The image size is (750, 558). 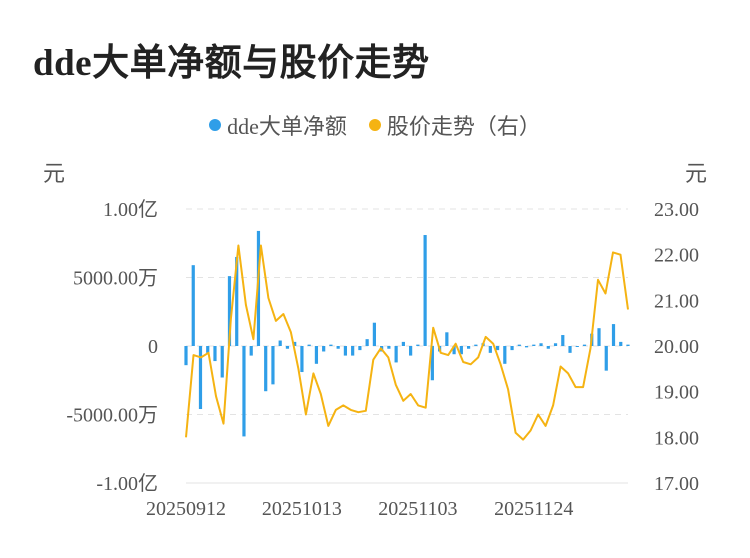 What do you see at coordinates (696, 173) in the screenshot?
I see `right-axis-unit: 元` at bounding box center [696, 173].